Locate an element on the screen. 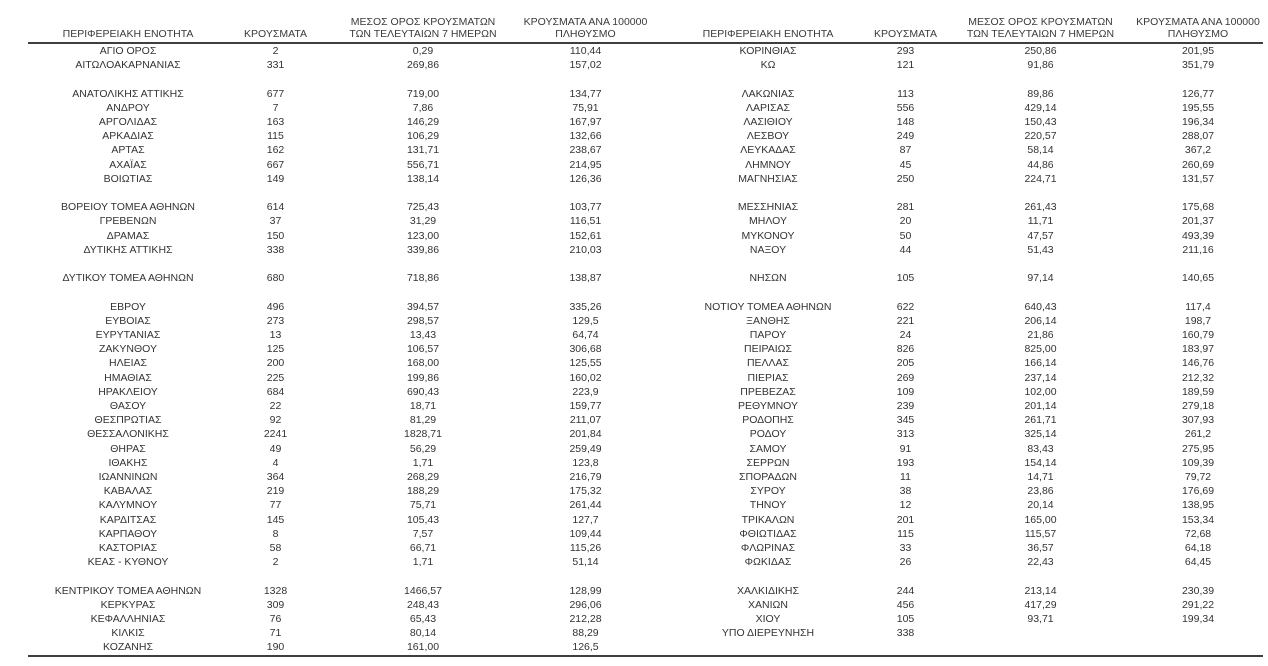 Image resolution: width=1268 pixels, height=666 pixels. cell-right-per100k: 288,07 is located at coordinates (1198, 136).